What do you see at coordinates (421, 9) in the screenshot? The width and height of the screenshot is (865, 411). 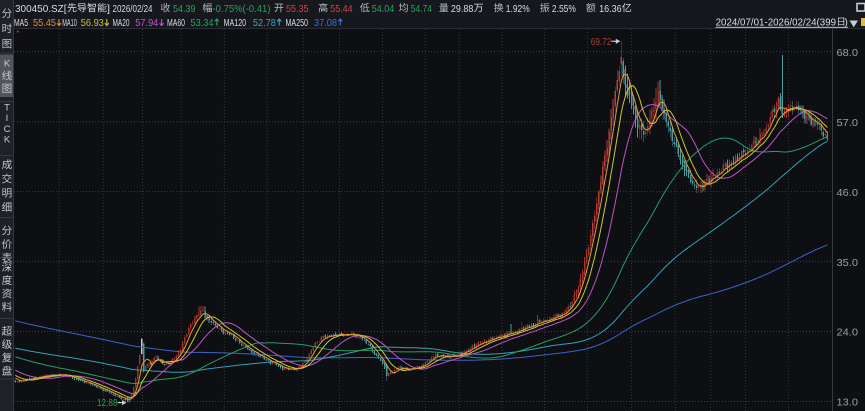 I see `svg-text: 54.74` at bounding box center [421, 9].